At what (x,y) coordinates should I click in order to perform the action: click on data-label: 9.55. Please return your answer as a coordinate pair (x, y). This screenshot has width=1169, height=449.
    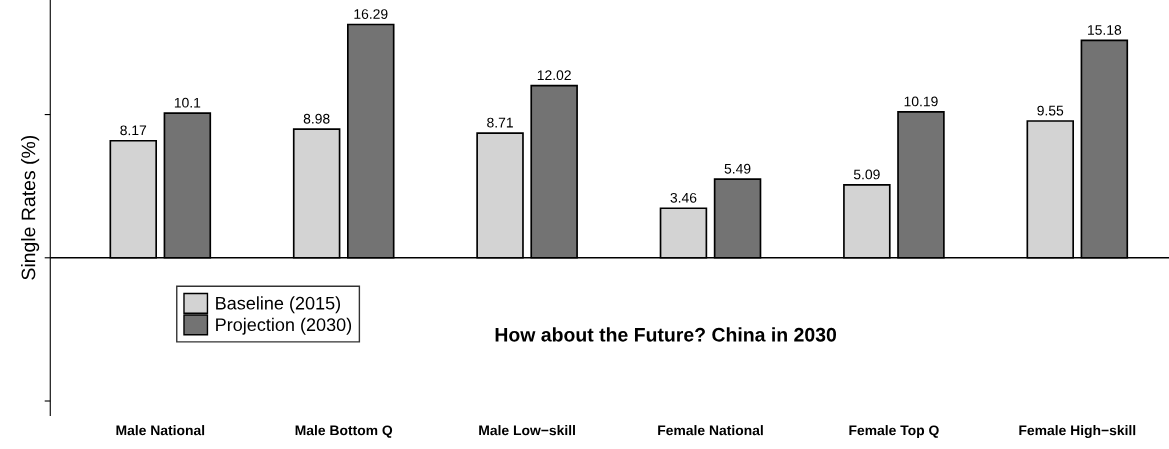
    Looking at the image, I should click on (1050, 110).